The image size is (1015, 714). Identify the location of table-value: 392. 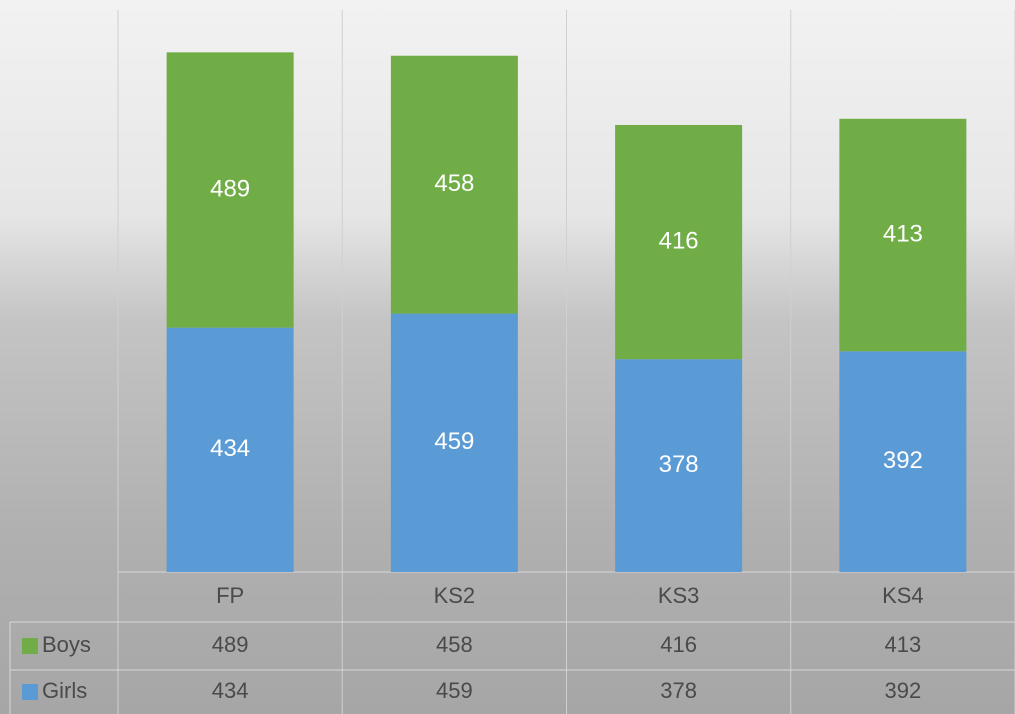
(903, 690).